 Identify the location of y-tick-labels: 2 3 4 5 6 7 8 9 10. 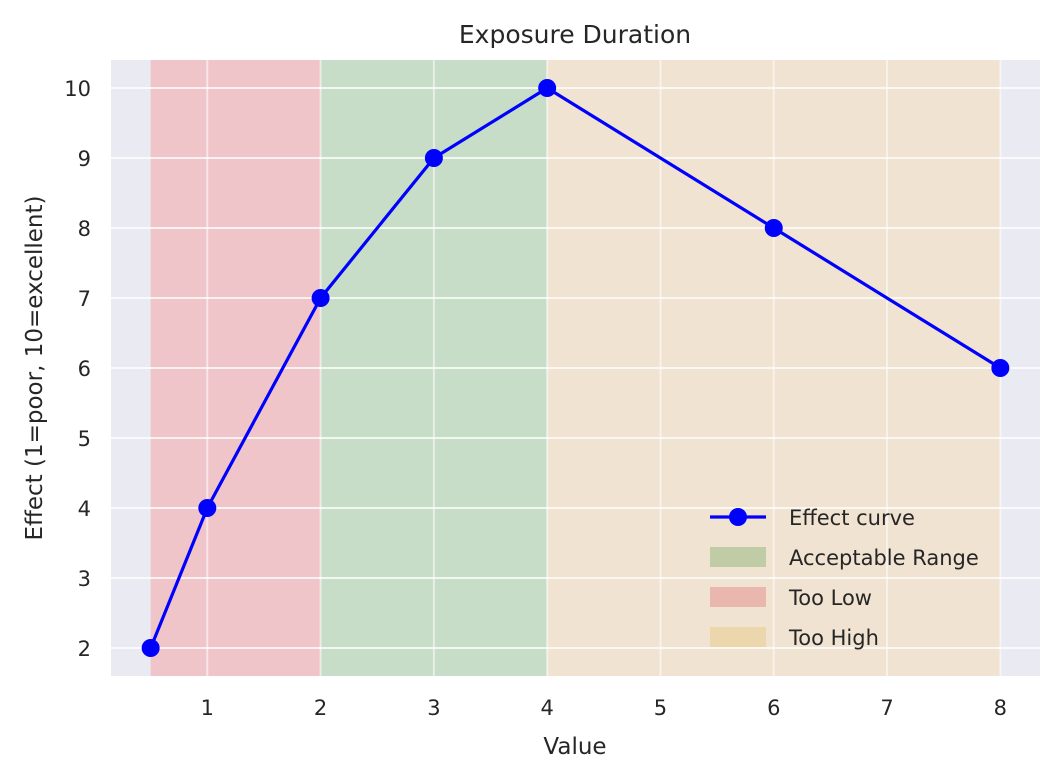
(77, 369).